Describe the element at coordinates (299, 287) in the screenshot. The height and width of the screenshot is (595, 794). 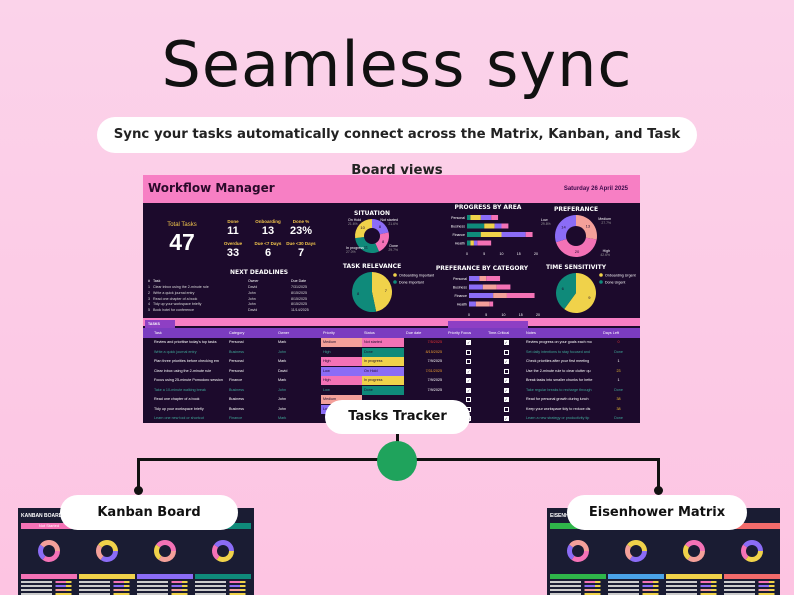
I see `deadline-cell: 7/31/2025` at that location.